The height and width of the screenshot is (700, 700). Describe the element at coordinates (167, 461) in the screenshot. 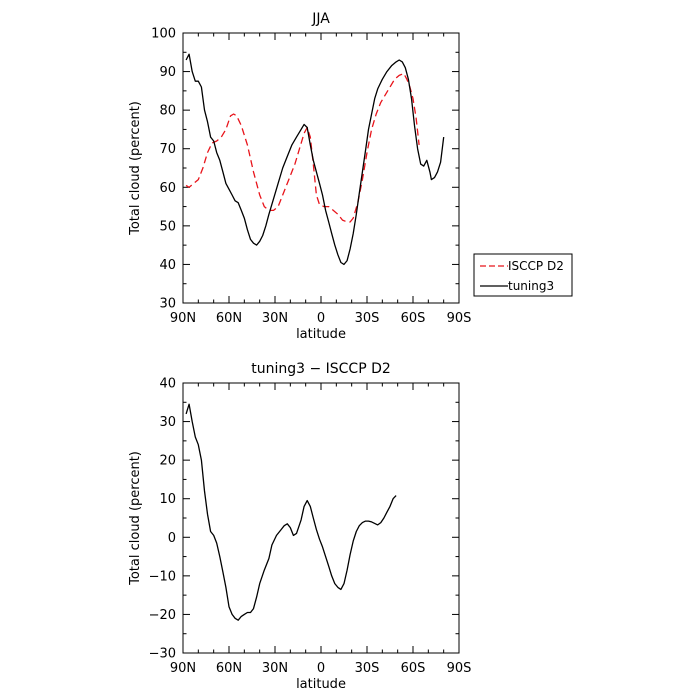

I see `y-tick-label: 20` at that location.